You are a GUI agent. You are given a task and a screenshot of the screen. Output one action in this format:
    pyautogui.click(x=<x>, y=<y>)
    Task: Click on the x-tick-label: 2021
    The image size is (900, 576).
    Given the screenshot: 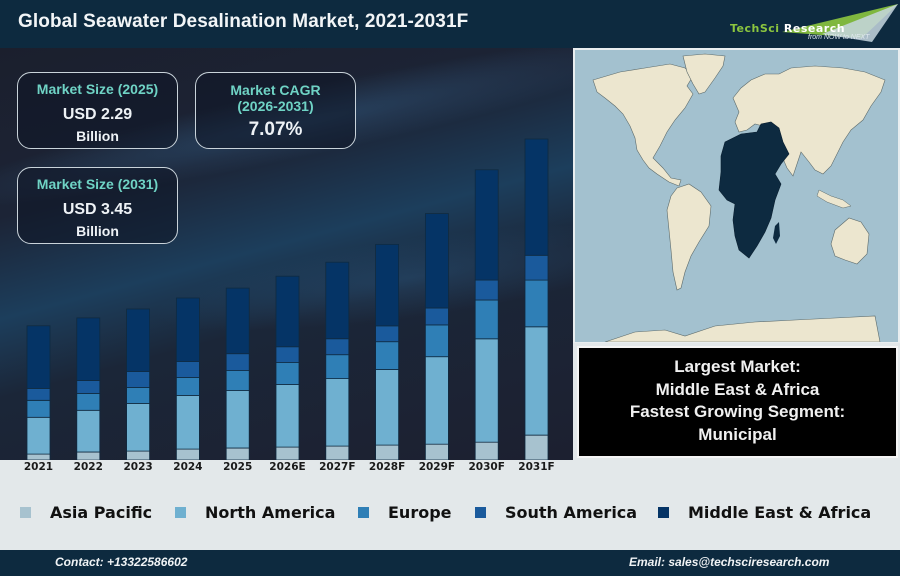 What is the action you would take?
    pyautogui.click(x=38, y=467)
    